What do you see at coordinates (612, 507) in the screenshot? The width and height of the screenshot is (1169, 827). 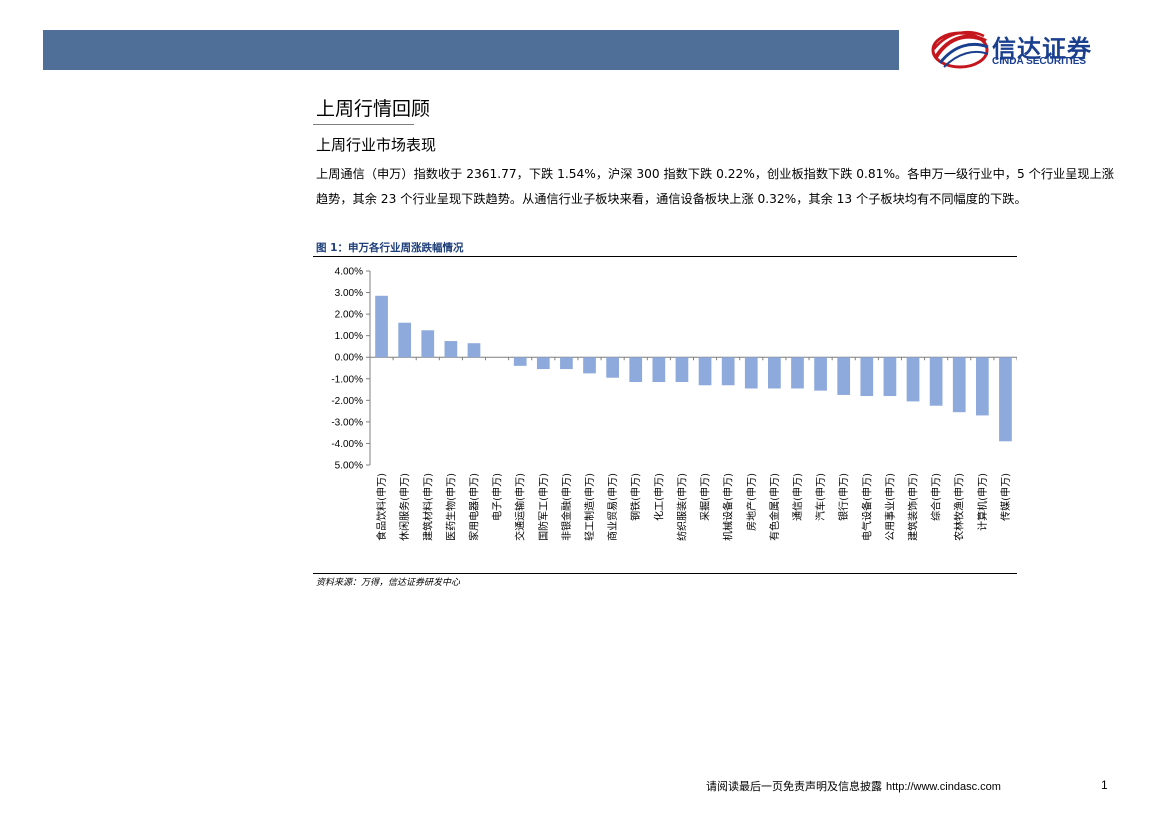 I see `category-label: 商业贸易(申万)` at bounding box center [612, 507].